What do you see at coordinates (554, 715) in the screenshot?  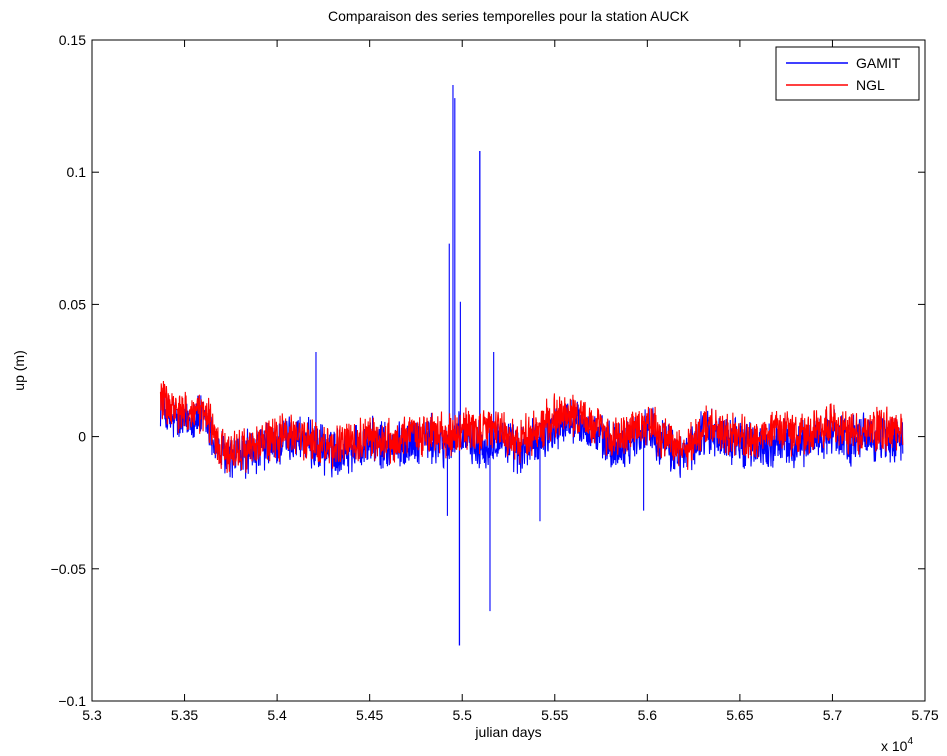 I see `x-tick-label: 5.55` at bounding box center [554, 715].